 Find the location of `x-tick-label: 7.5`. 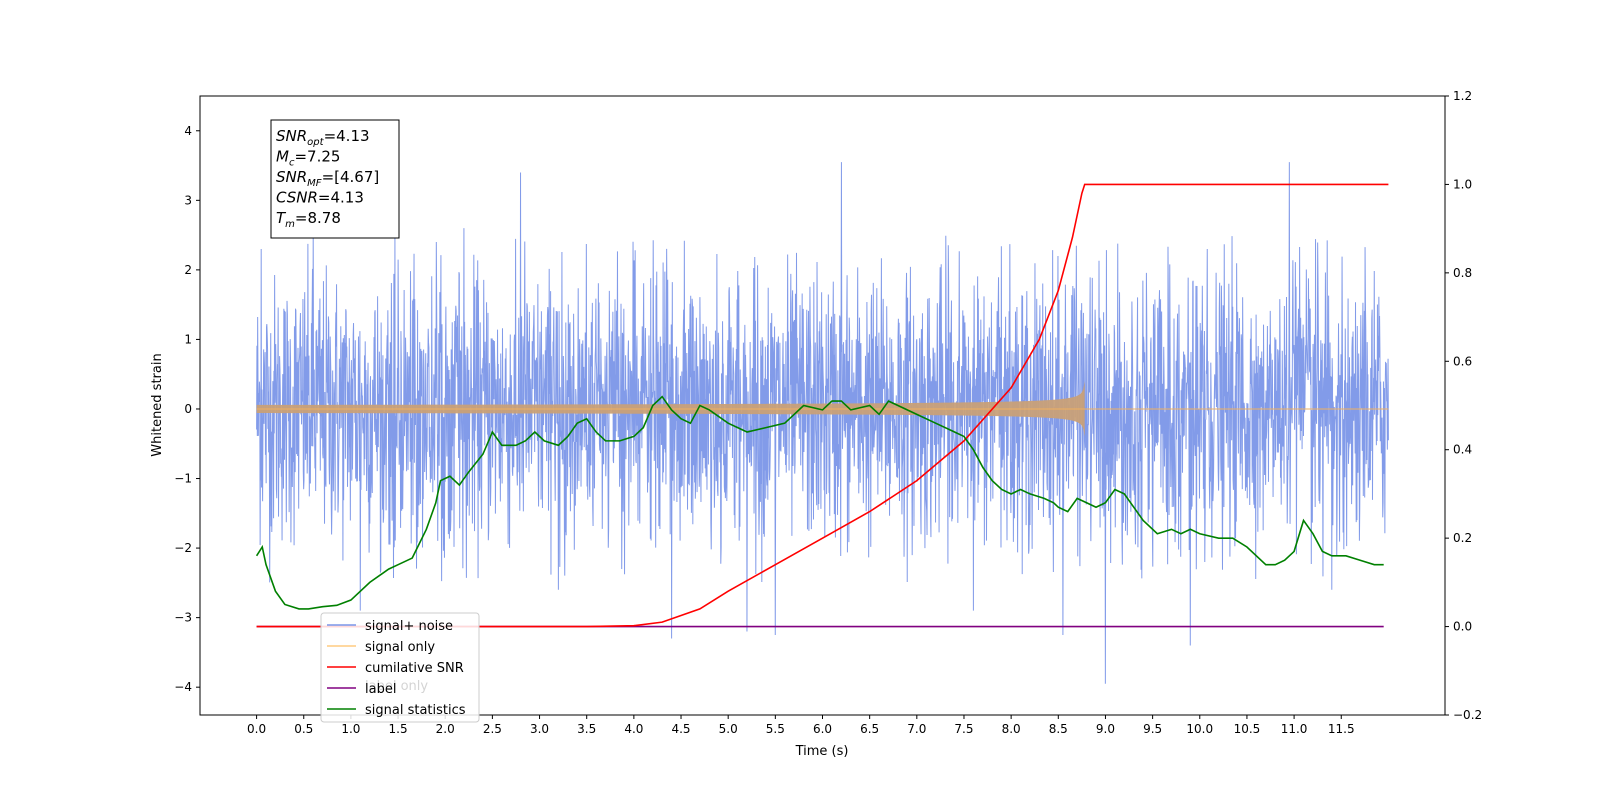

x-tick-label: 7.5 is located at coordinates (963, 729).